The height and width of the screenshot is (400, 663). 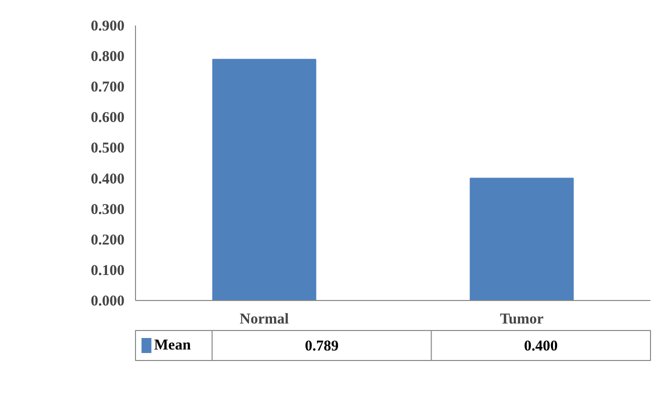 I want to click on legend-label: Mean, so click(x=173, y=346).